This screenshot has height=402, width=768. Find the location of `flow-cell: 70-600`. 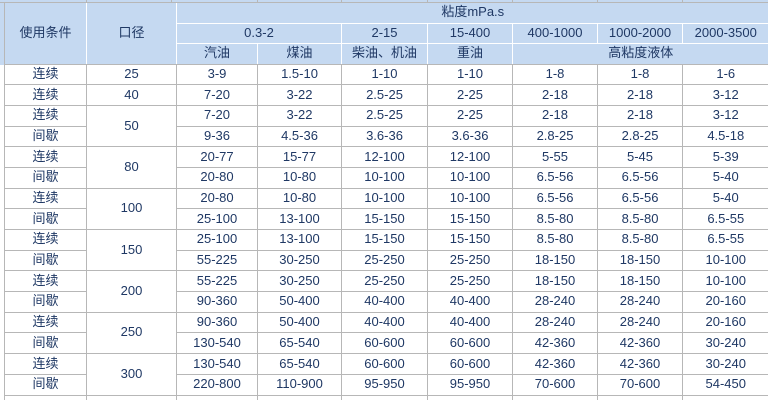

flow-cell: 70-600 is located at coordinates (555, 385).